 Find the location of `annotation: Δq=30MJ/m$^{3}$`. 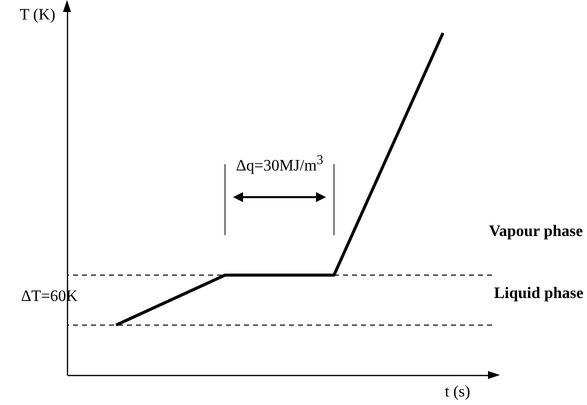

annotation: Δq=30MJ/m$^{3}$ is located at coordinates (280, 164).